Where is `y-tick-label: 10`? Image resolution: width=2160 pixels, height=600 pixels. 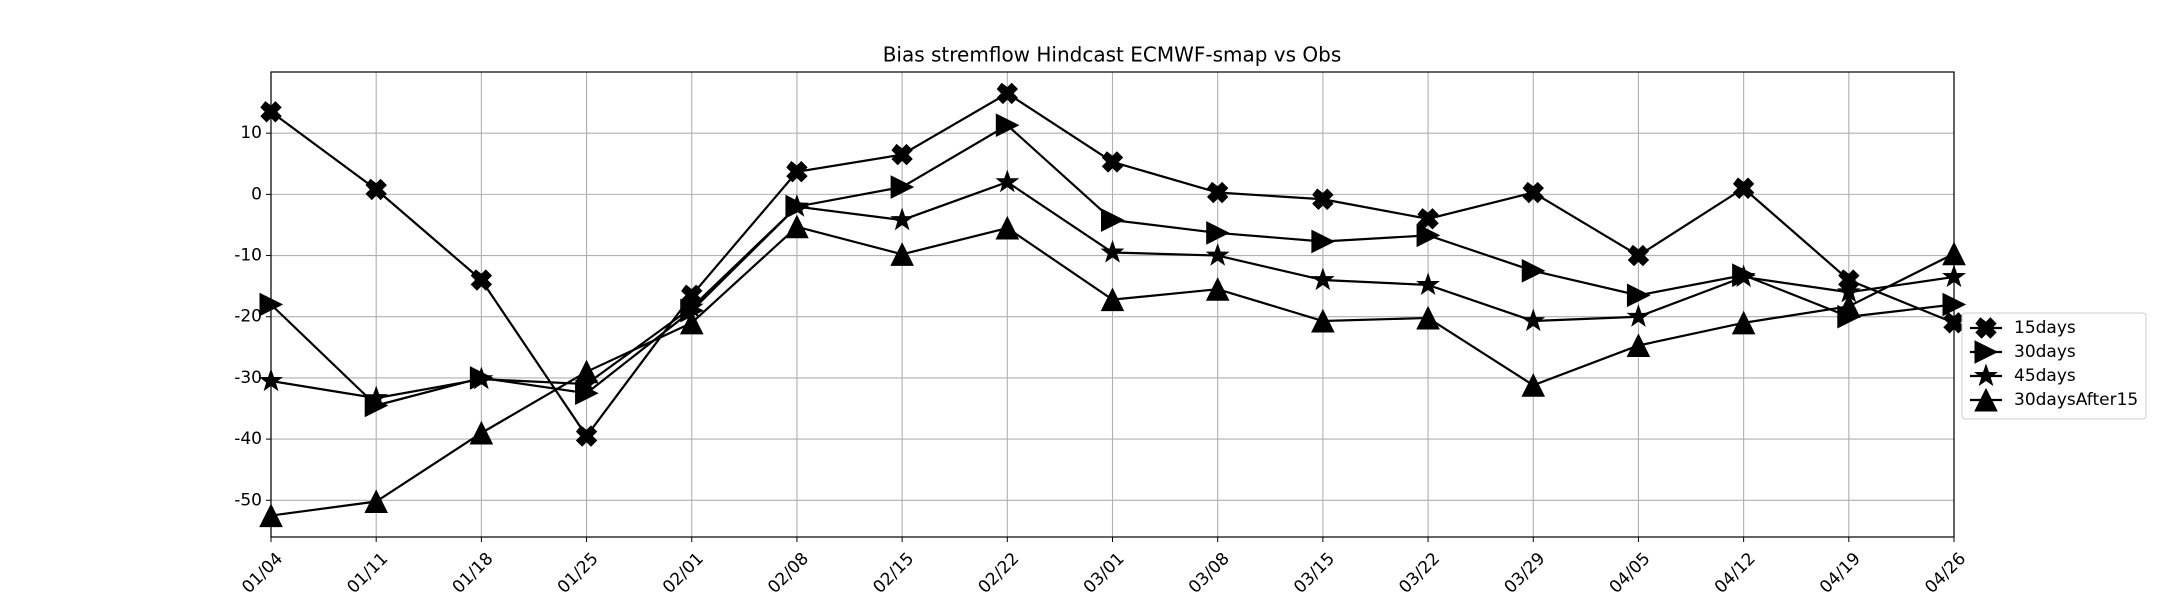
y-tick-label: 10 is located at coordinates (251, 133).